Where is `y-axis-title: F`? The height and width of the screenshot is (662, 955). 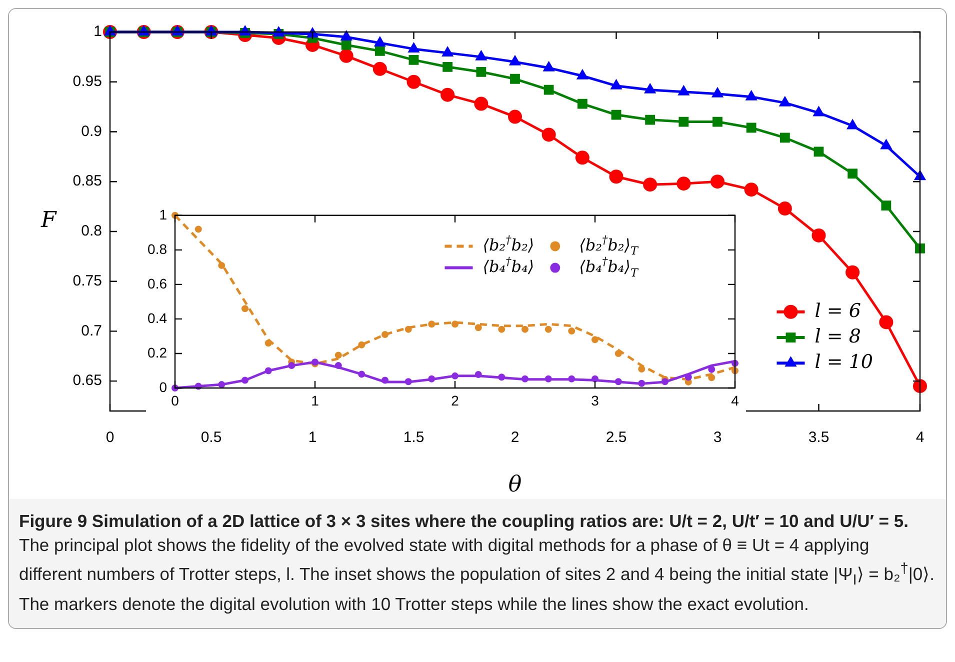 y-axis-title: F is located at coordinates (48, 221).